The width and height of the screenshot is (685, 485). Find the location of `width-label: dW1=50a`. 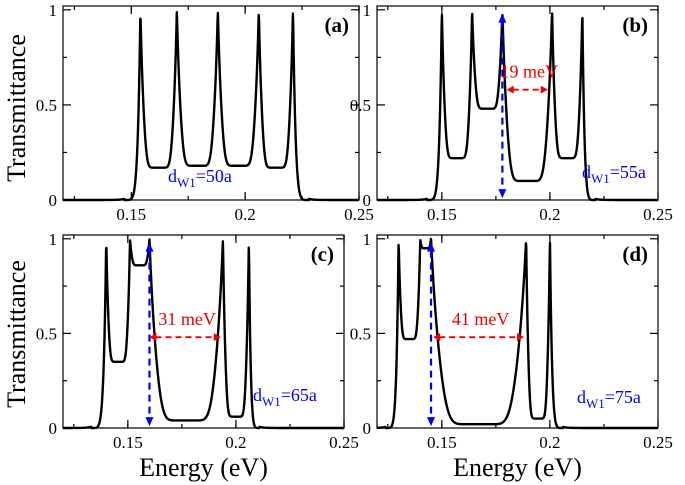

width-label: dW1=50a is located at coordinates (200, 178).